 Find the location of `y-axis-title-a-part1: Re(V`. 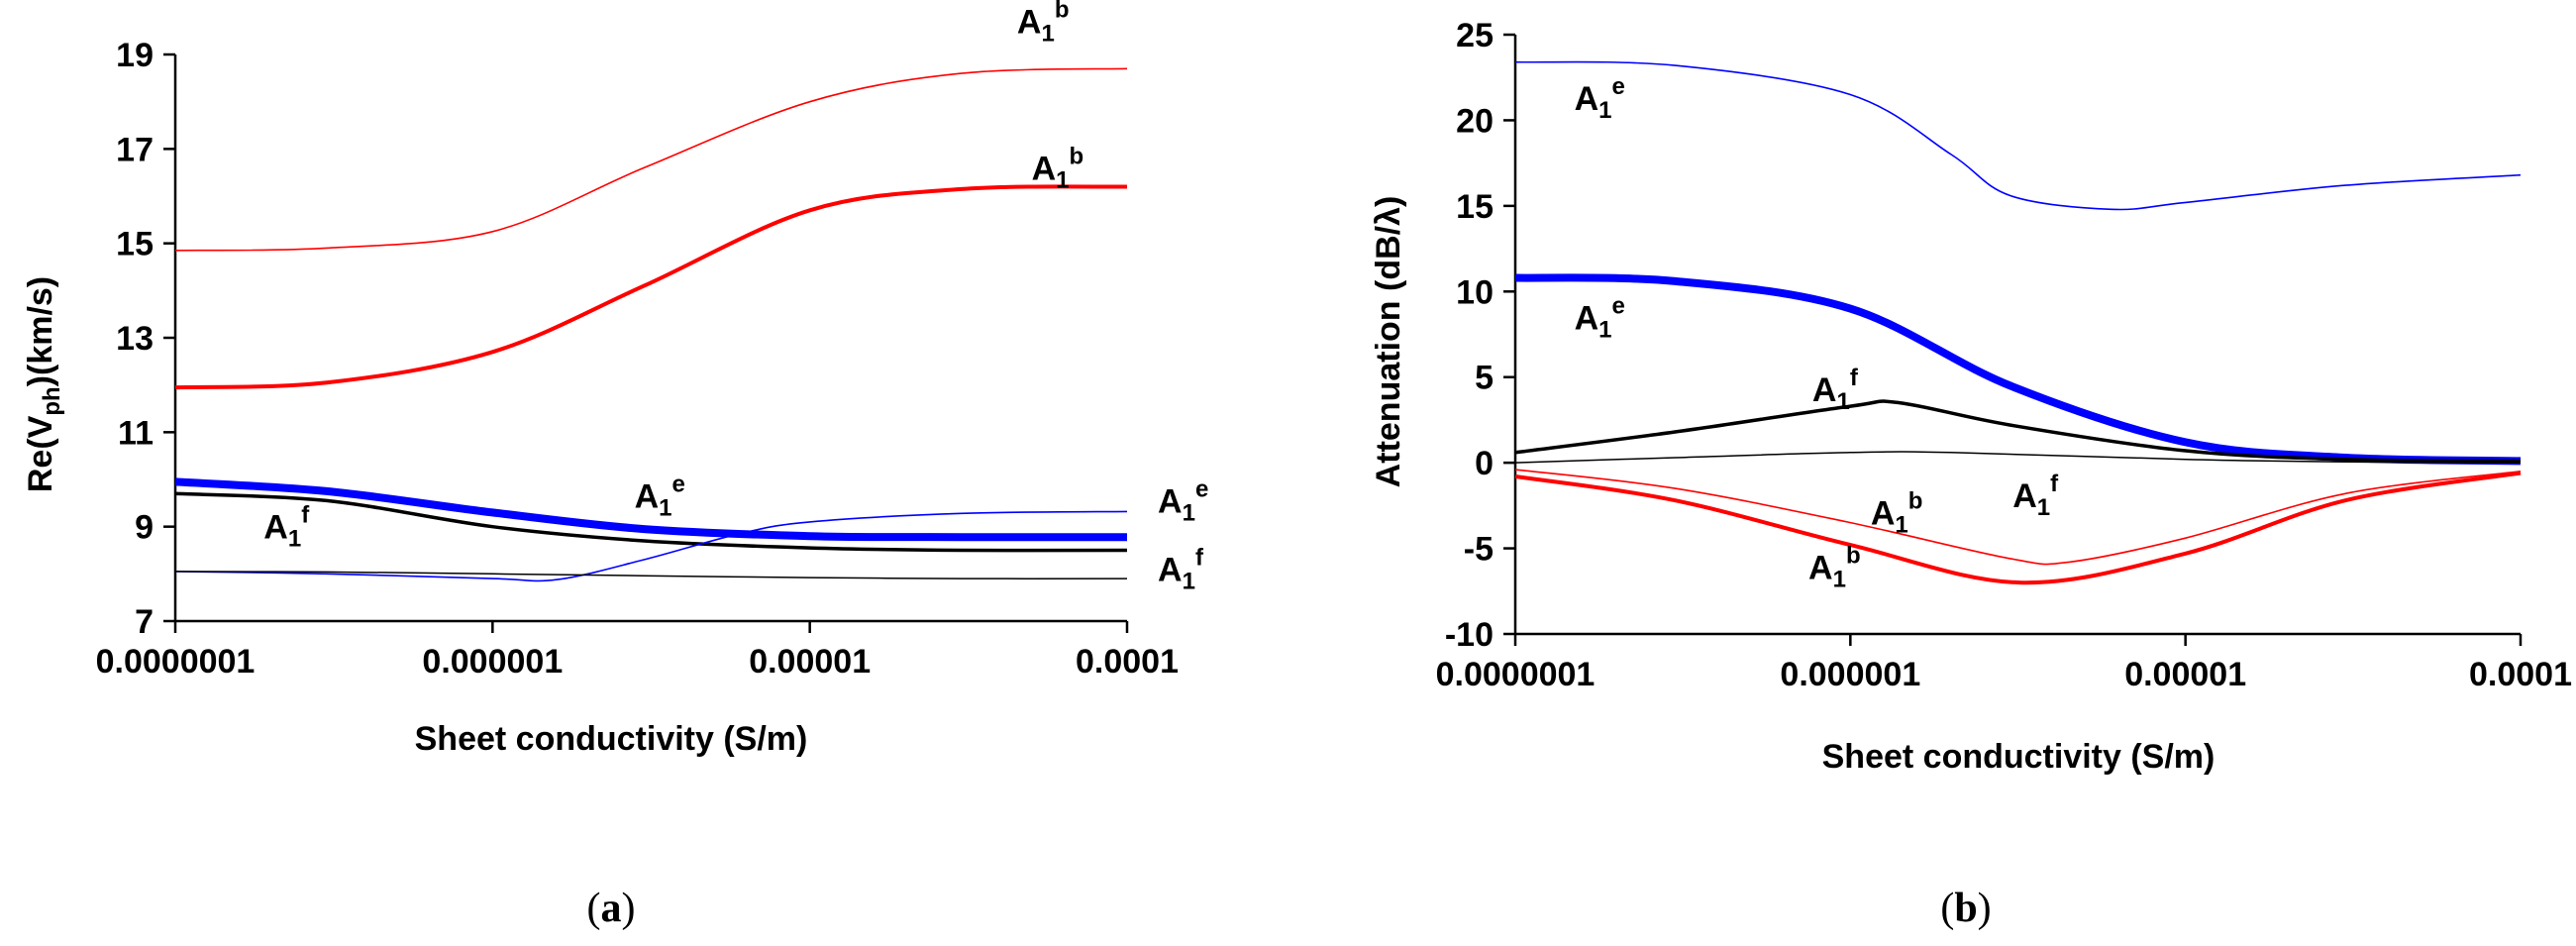

y-axis-title-a-part1: Re(V is located at coordinates (40, 453).